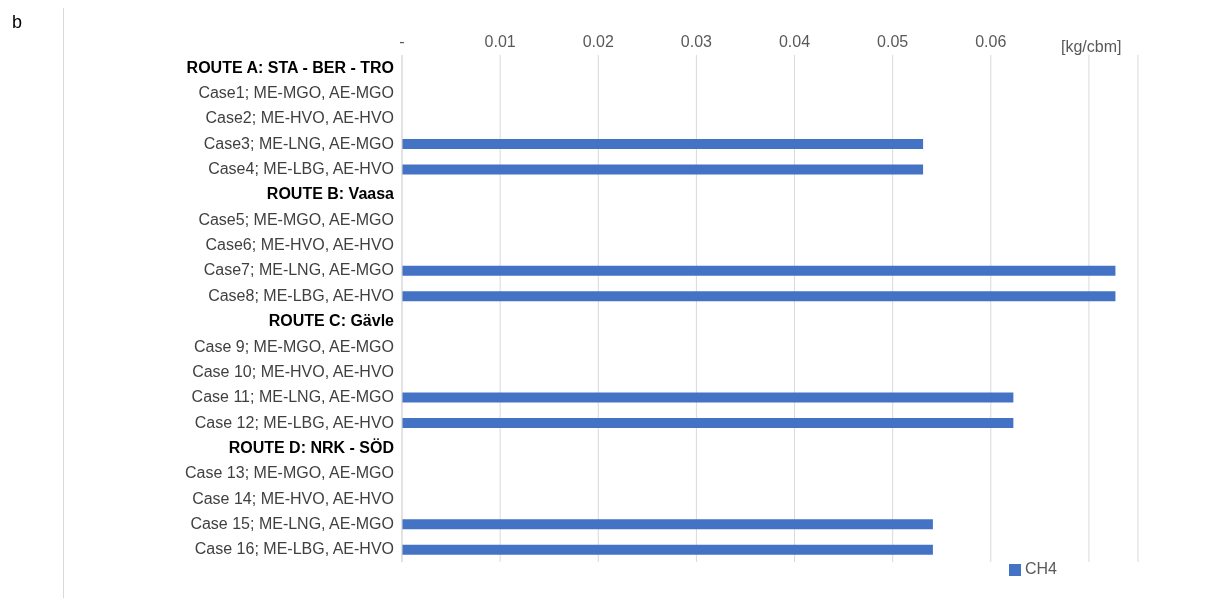  I want to click on y-tick-label: Case 10; ME-HVO, AE-HVO, so click(293, 371).